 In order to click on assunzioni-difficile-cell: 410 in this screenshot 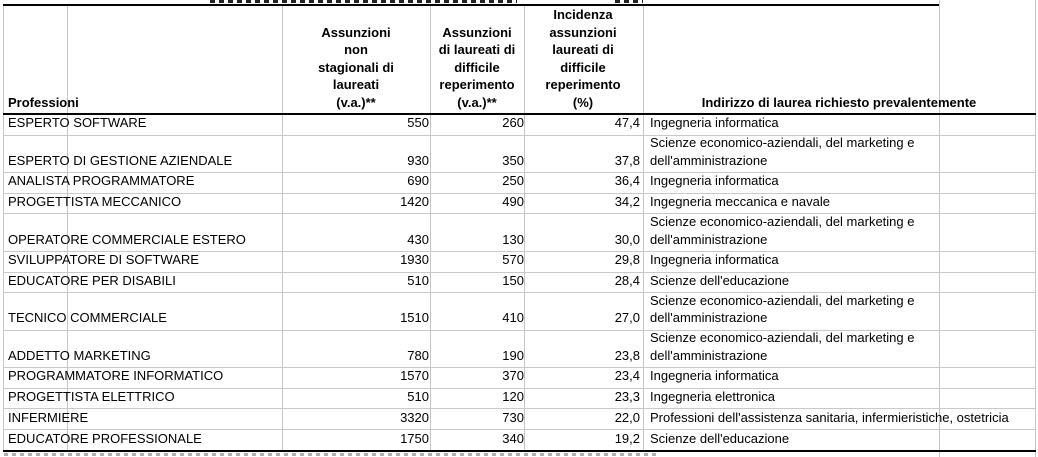, I will do `click(513, 318)`.